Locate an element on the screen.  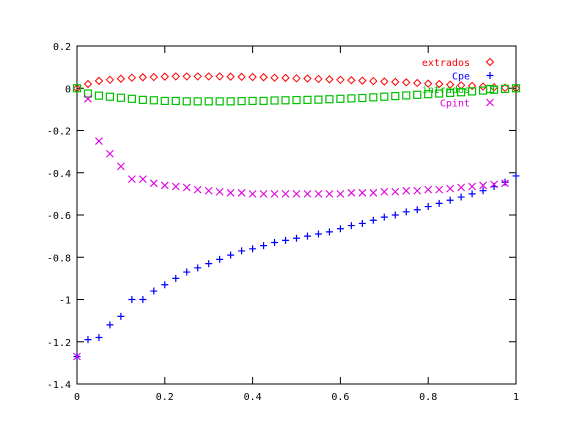
legend-label-intrados: intrados is located at coordinates (446, 90).